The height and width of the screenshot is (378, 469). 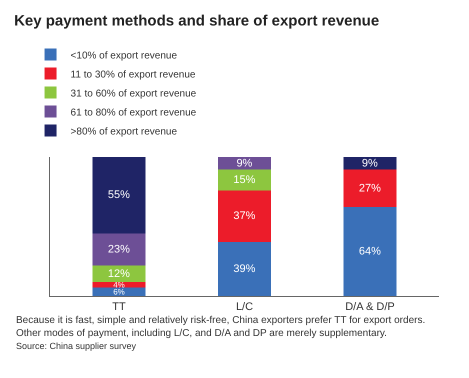 What do you see at coordinates (119, 285) in the screenshot?
I see `data-label: 4%` at bounding box center [119, 285].